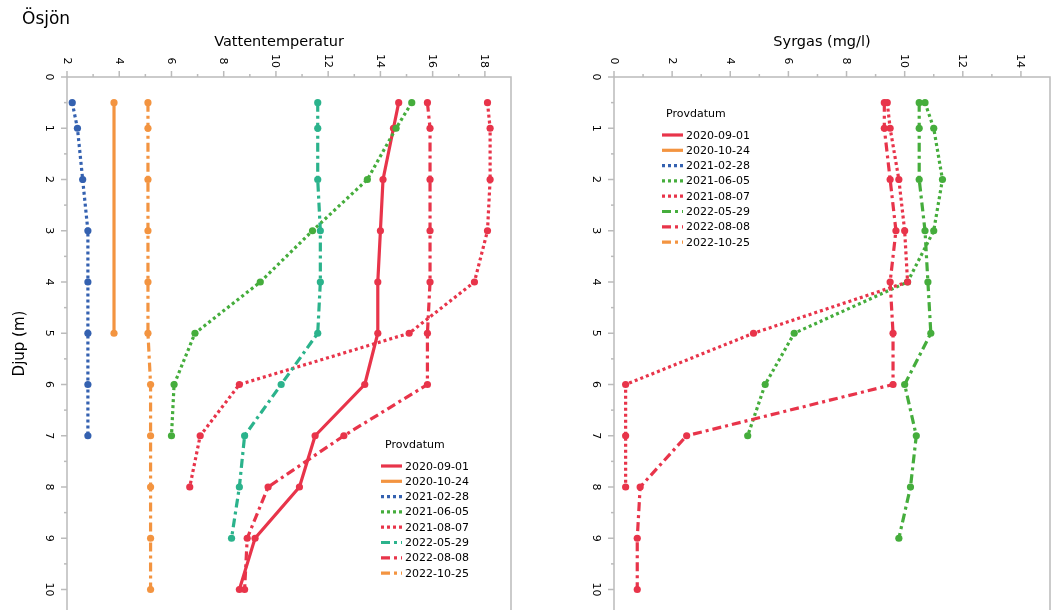 This screenshot has height=616, width=1058. Describe the element at coordinates (614, 61) in the screenshot. I see `x-tick-label: 0` at that location.